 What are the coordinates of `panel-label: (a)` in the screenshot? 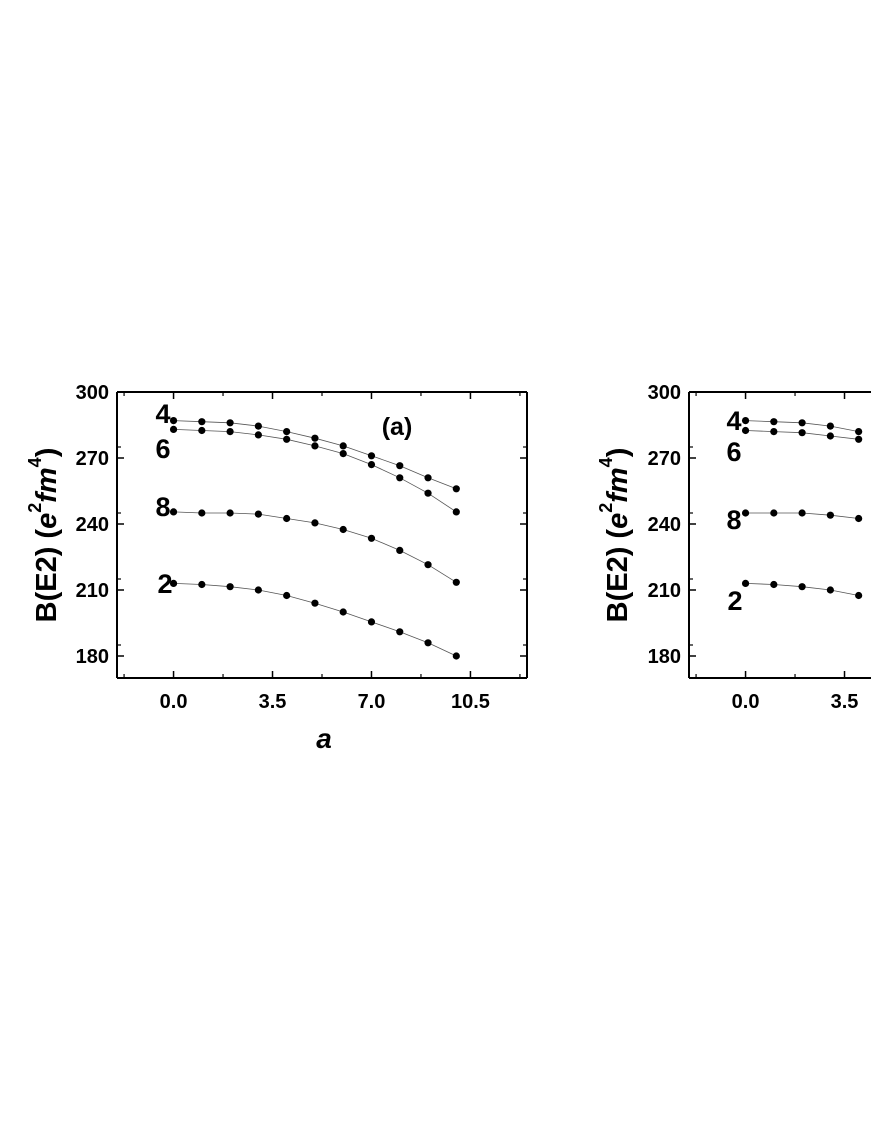 It's located at (397, 427).